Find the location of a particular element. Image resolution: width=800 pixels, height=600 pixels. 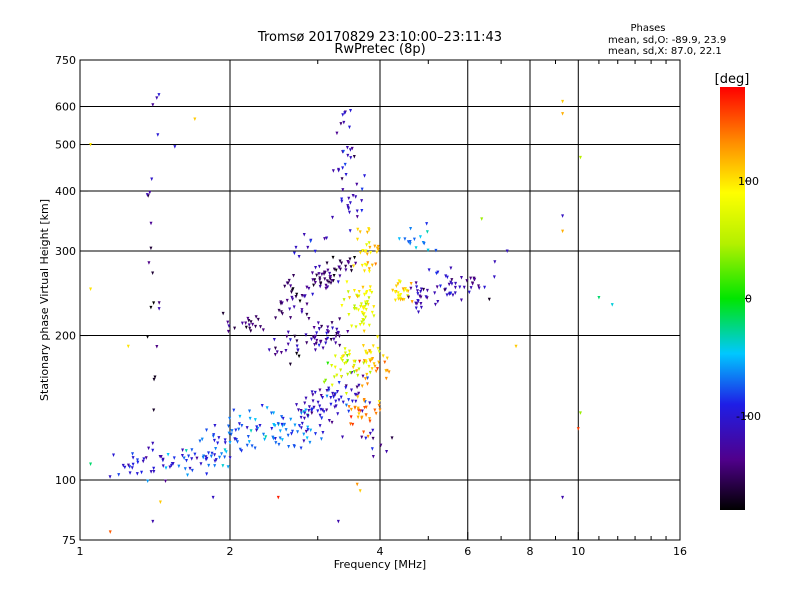

phases-x-stats: mean, sd,X: 87.0, 22.1 is located at coordinates (665, 51).